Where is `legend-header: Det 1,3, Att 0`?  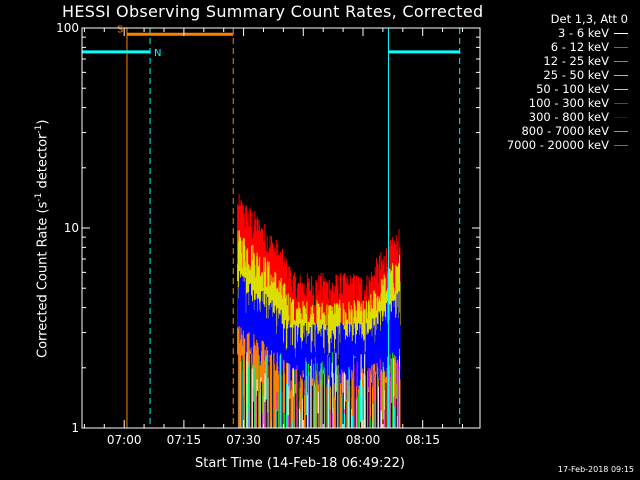
legend-header: Det 1,3, Att 0 is located at coordinates (589, 19).